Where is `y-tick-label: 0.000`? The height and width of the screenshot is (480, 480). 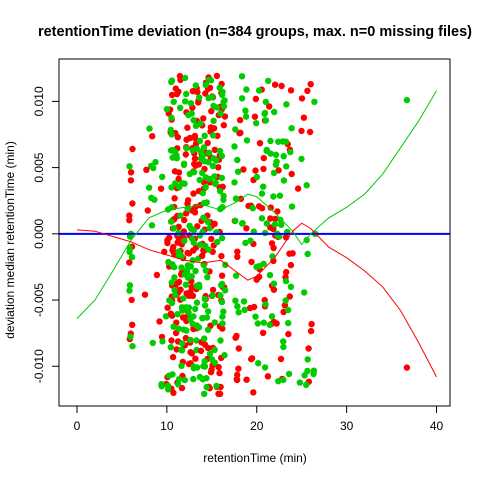 y-tick-label: 0.000 is located at coordinates (39, 233).